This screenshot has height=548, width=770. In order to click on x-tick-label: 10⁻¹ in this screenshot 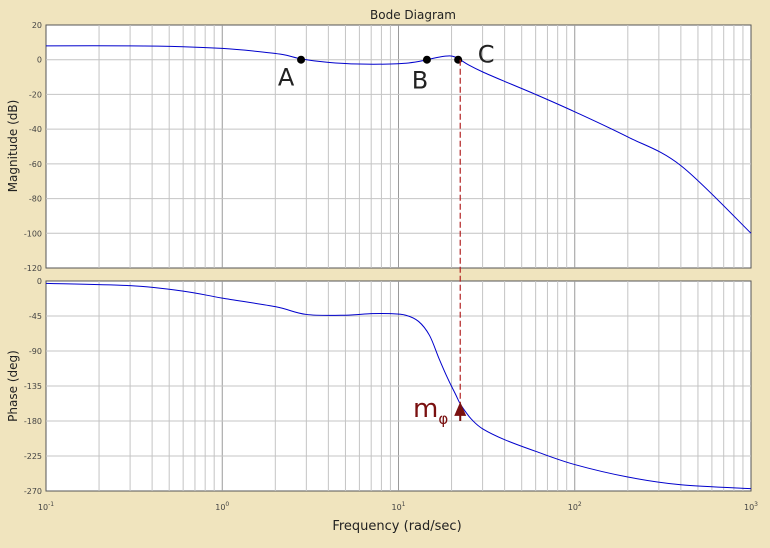, I will do `click(46, 506)`.